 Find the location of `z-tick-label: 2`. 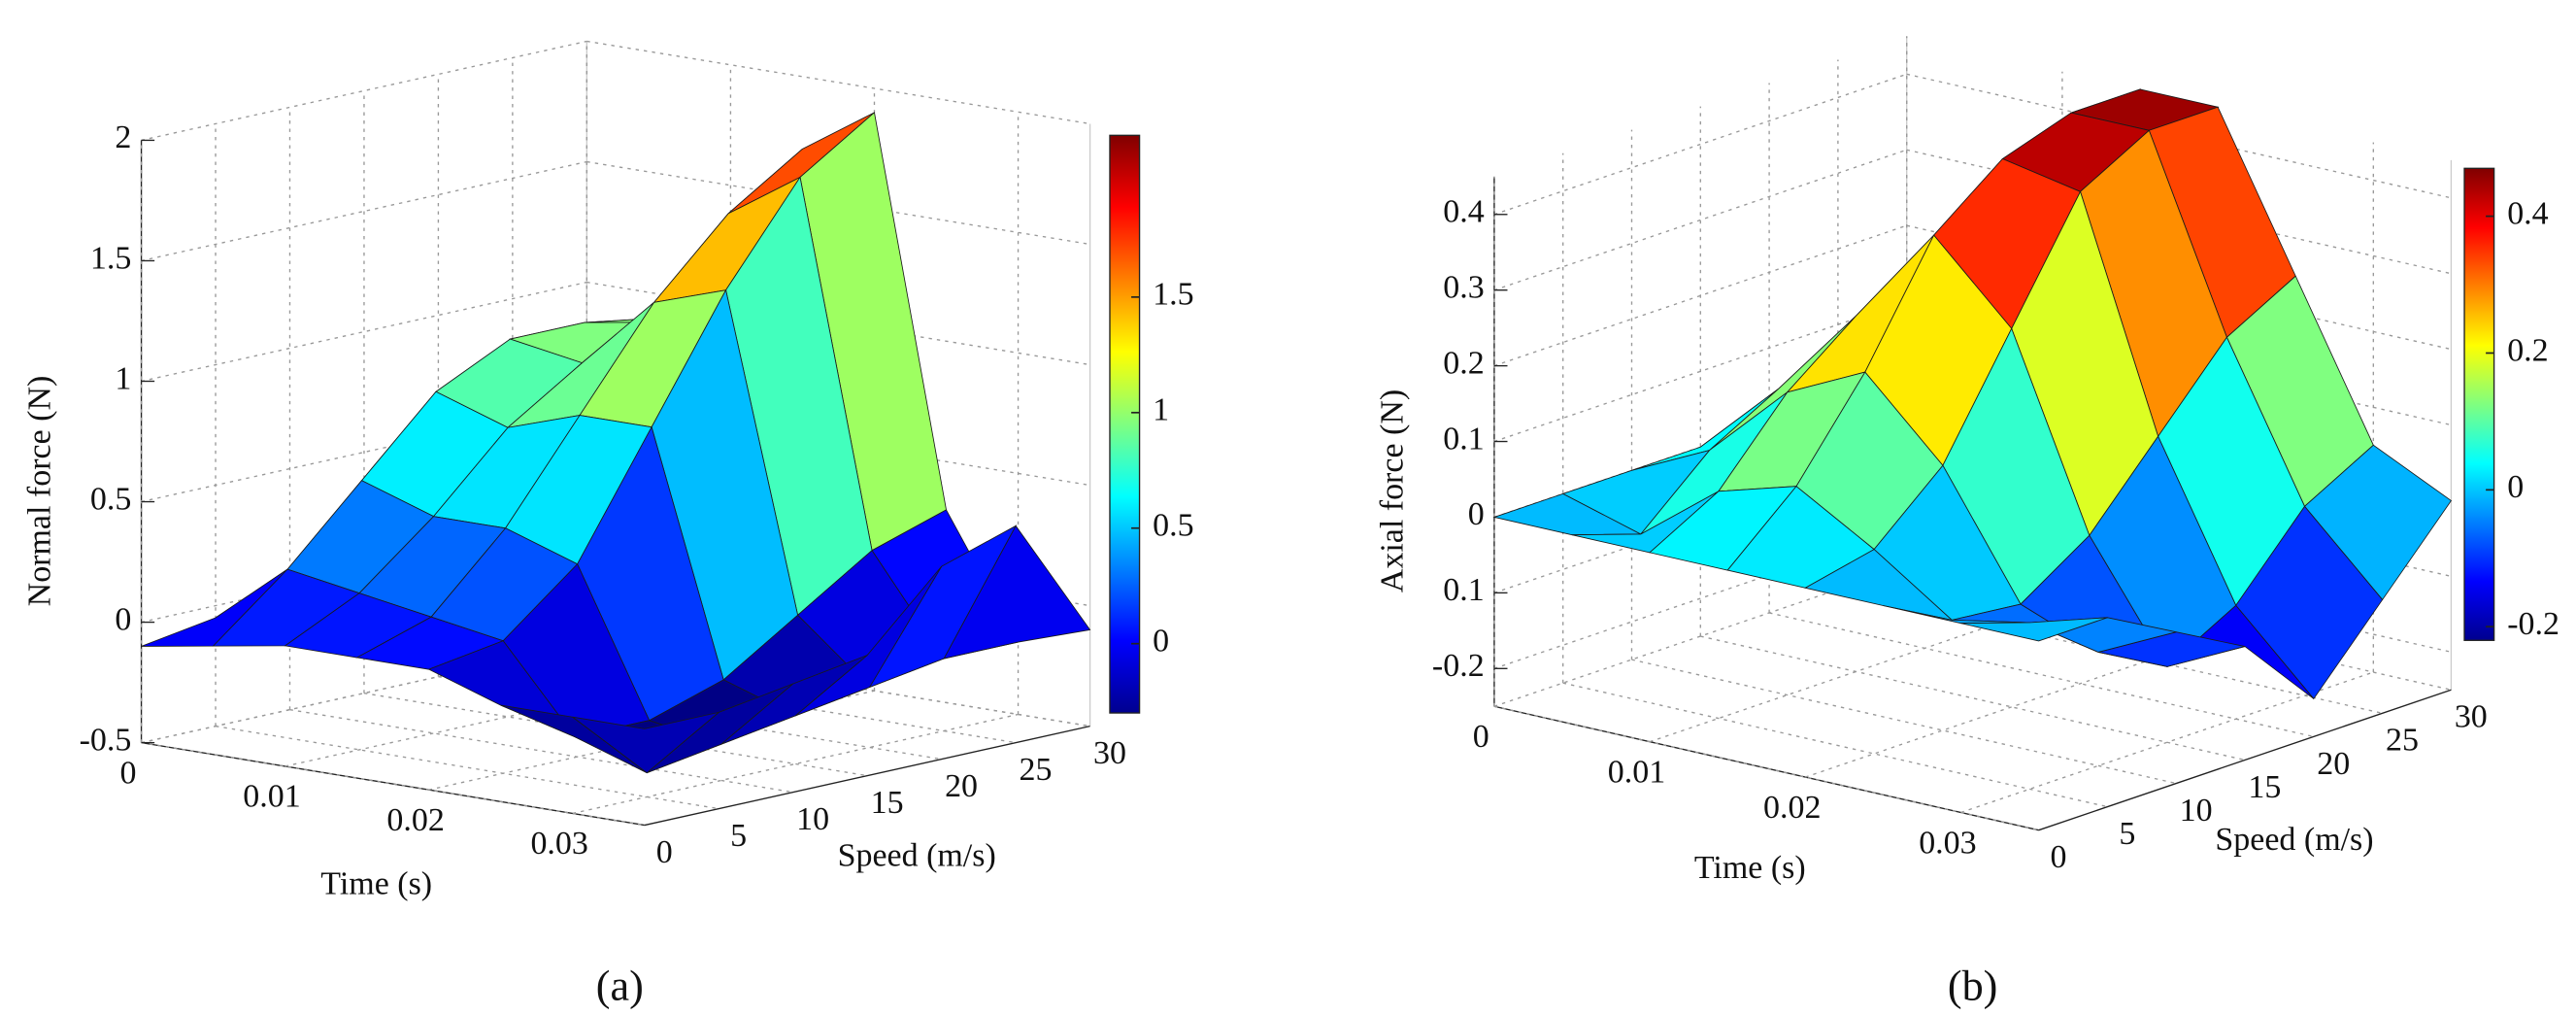

z-tick-label: 2 is located at coordinates (123, 137).